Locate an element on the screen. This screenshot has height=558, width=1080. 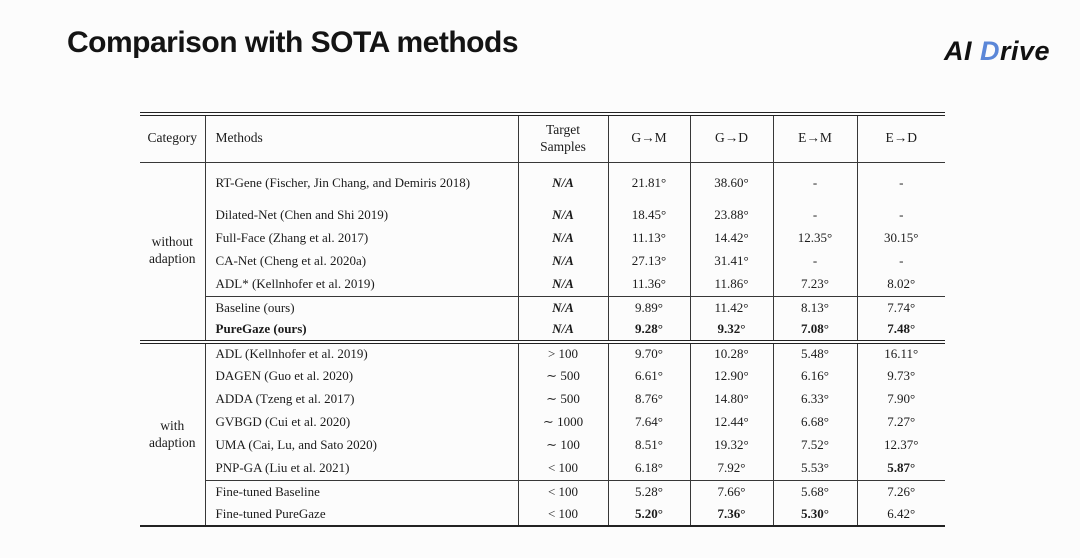
g-to-m-cell: 27.13° is located at coordinates (648, 261).